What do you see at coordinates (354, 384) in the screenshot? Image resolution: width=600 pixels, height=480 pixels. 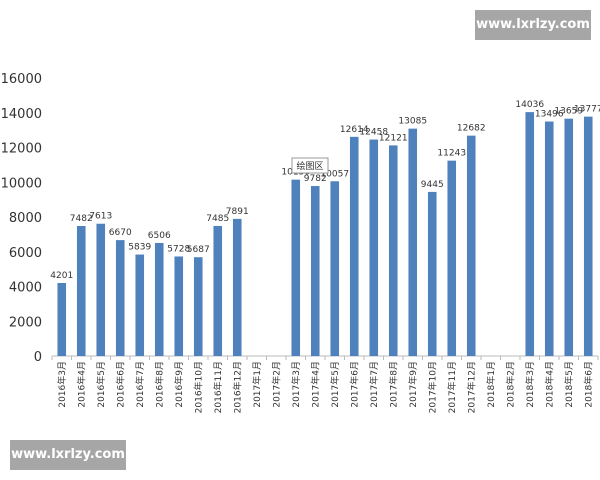 I see `x-tick-label: 2017年6月` at bounding box center [354, 384].